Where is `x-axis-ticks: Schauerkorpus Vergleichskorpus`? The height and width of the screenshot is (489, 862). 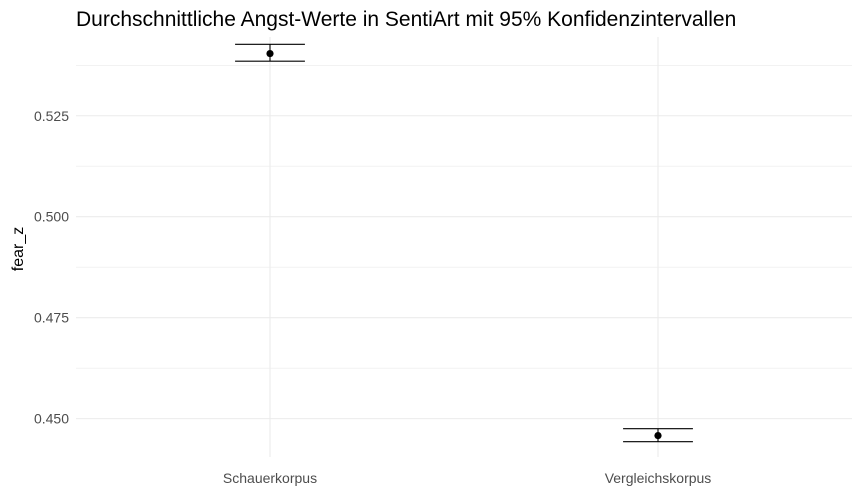 x-axis-ticks: Schauerkorpus Vergleichskorpus is located at coordinates (467, 478).